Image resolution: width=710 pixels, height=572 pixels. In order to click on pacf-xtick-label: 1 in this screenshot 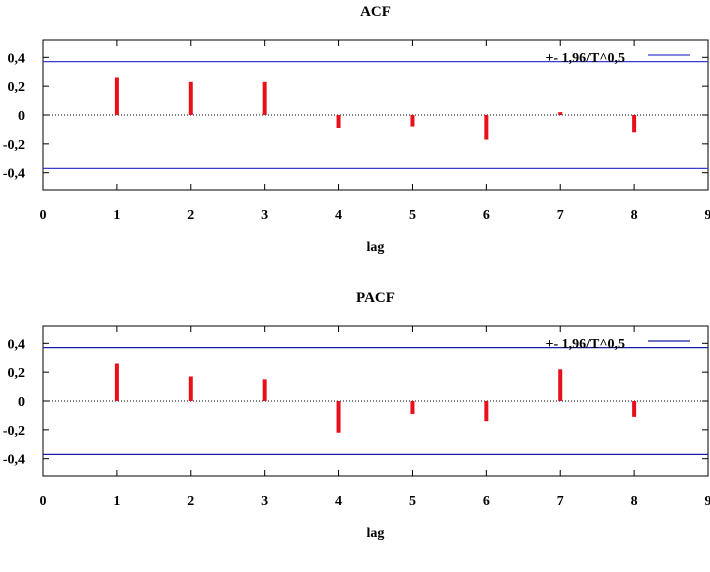, I will do `click(116, 501)`.